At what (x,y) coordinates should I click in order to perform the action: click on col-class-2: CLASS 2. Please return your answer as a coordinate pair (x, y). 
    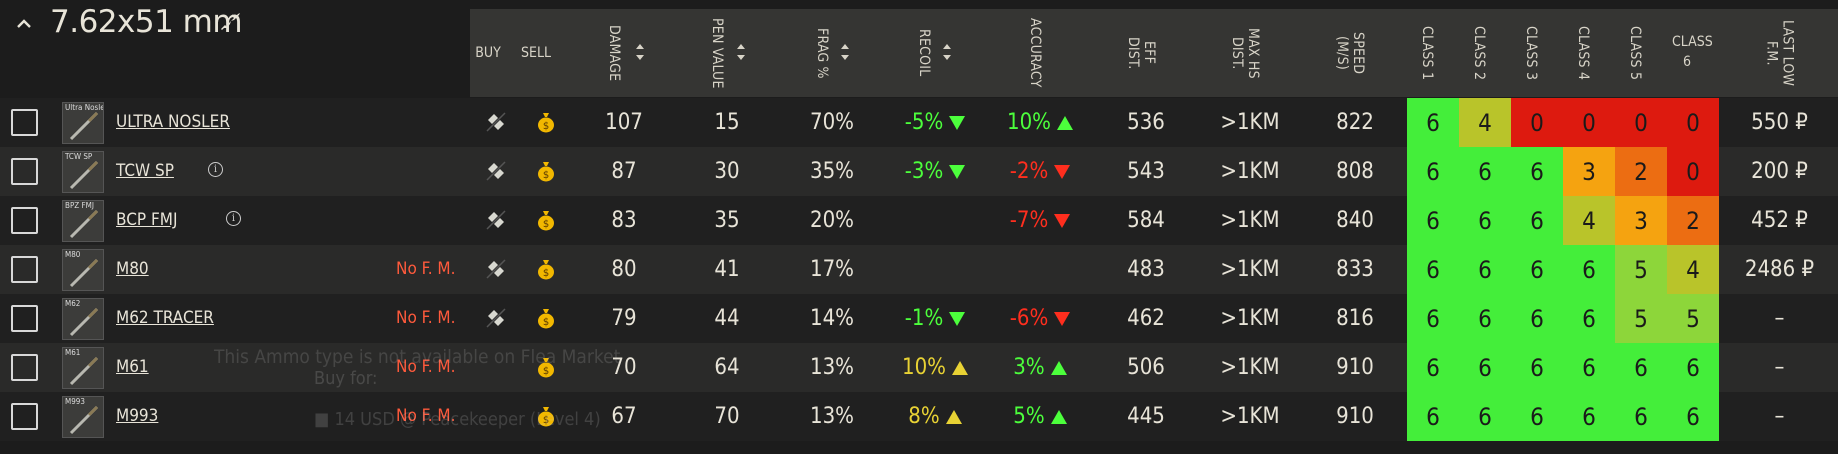
    Looking at the image, I should click on (1479, 53).